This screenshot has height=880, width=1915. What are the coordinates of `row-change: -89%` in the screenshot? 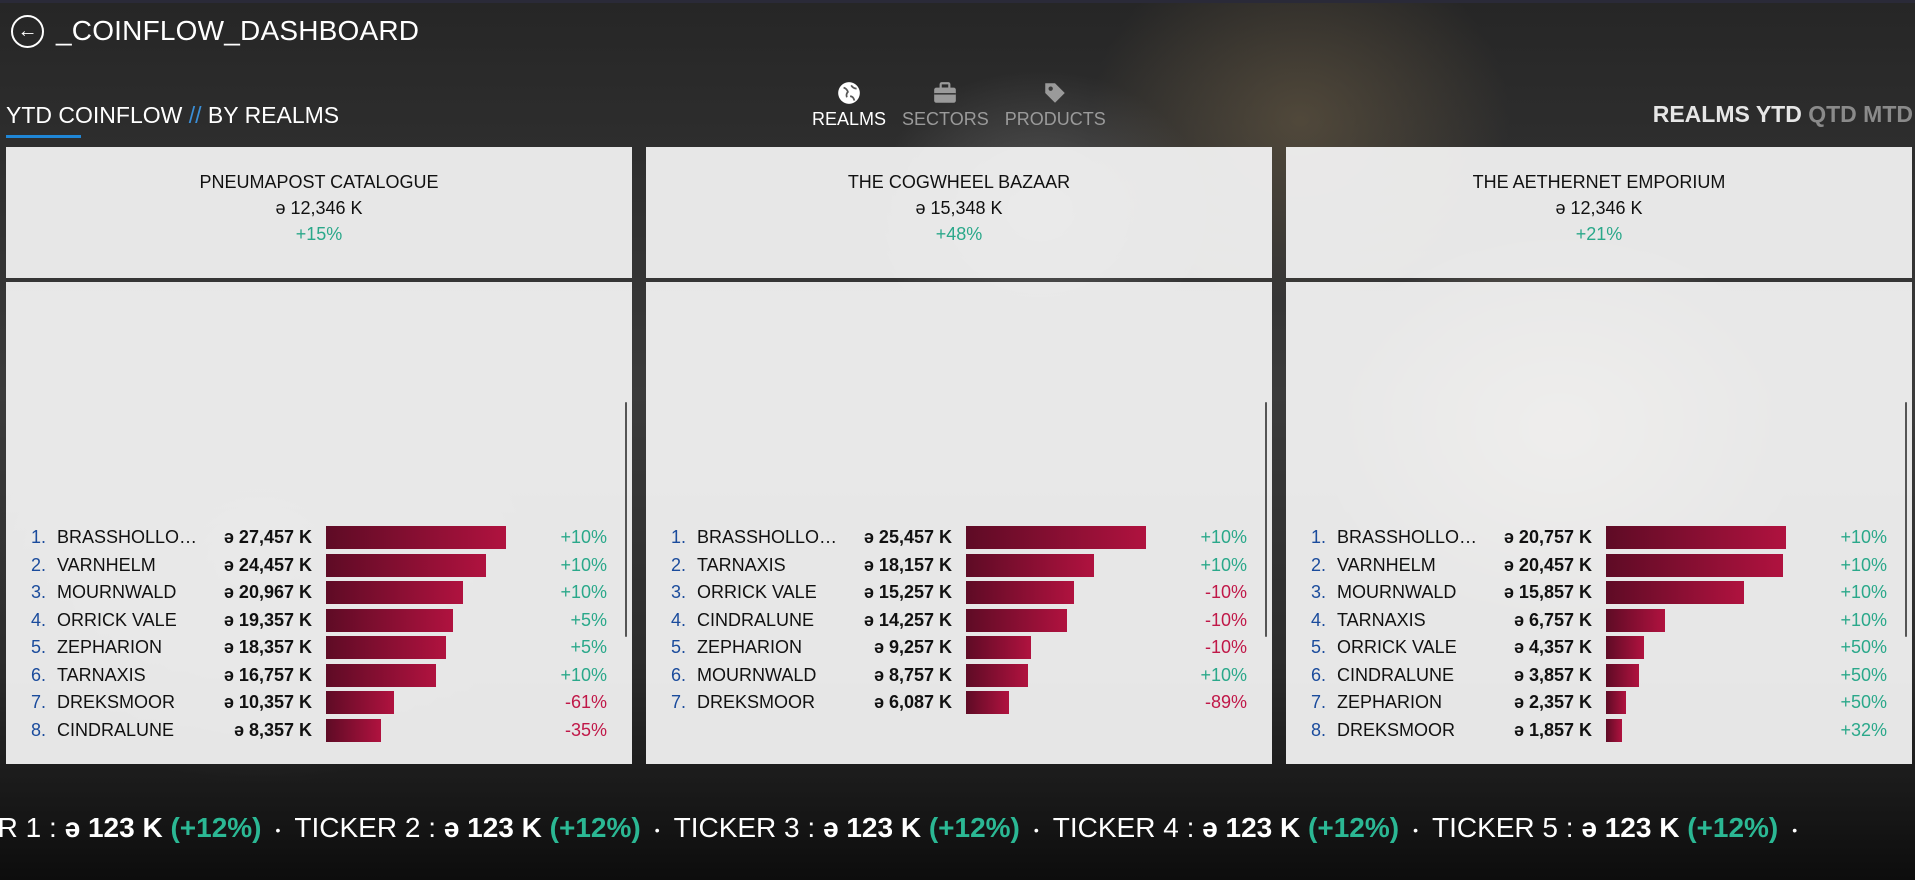 It's located at (1225, 702).